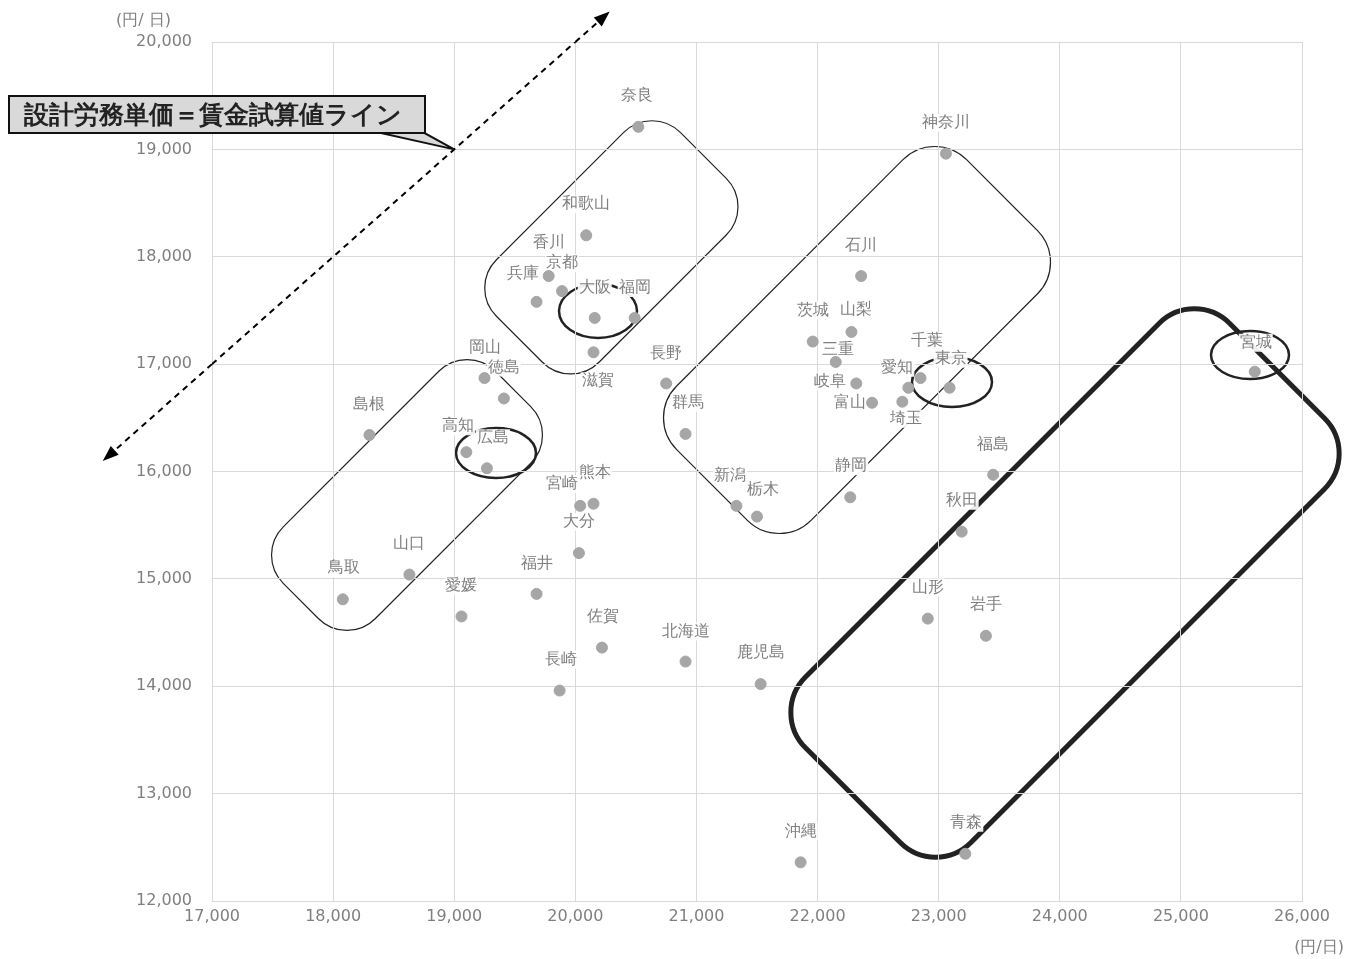 The width and height of the screenshot is (1350, 959). Describe the element at coordinates (938, 915) in the screenshot. I see `x-tick-label: 23,000` at that location.